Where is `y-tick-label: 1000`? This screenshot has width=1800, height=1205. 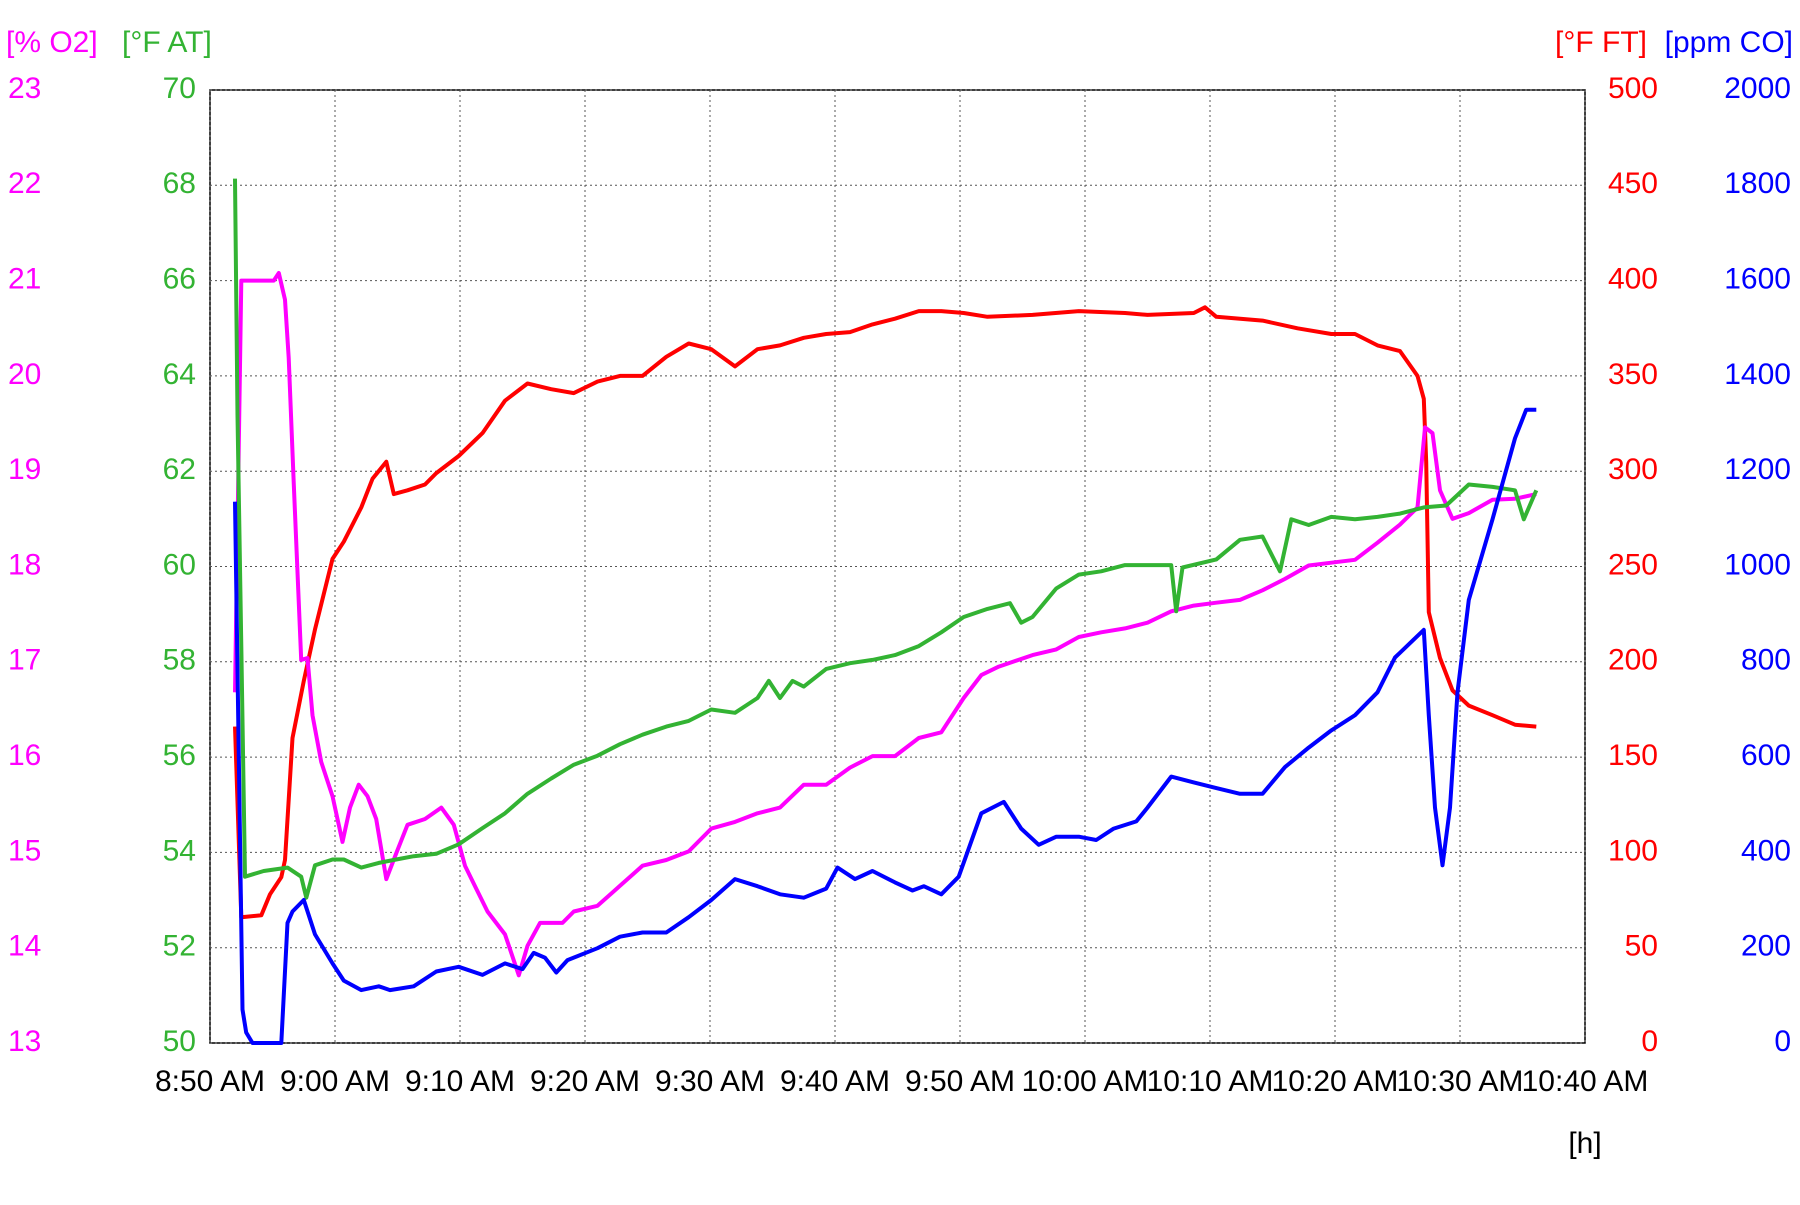 y-tick-label: 1000 is located at coordinates (1757, 564).